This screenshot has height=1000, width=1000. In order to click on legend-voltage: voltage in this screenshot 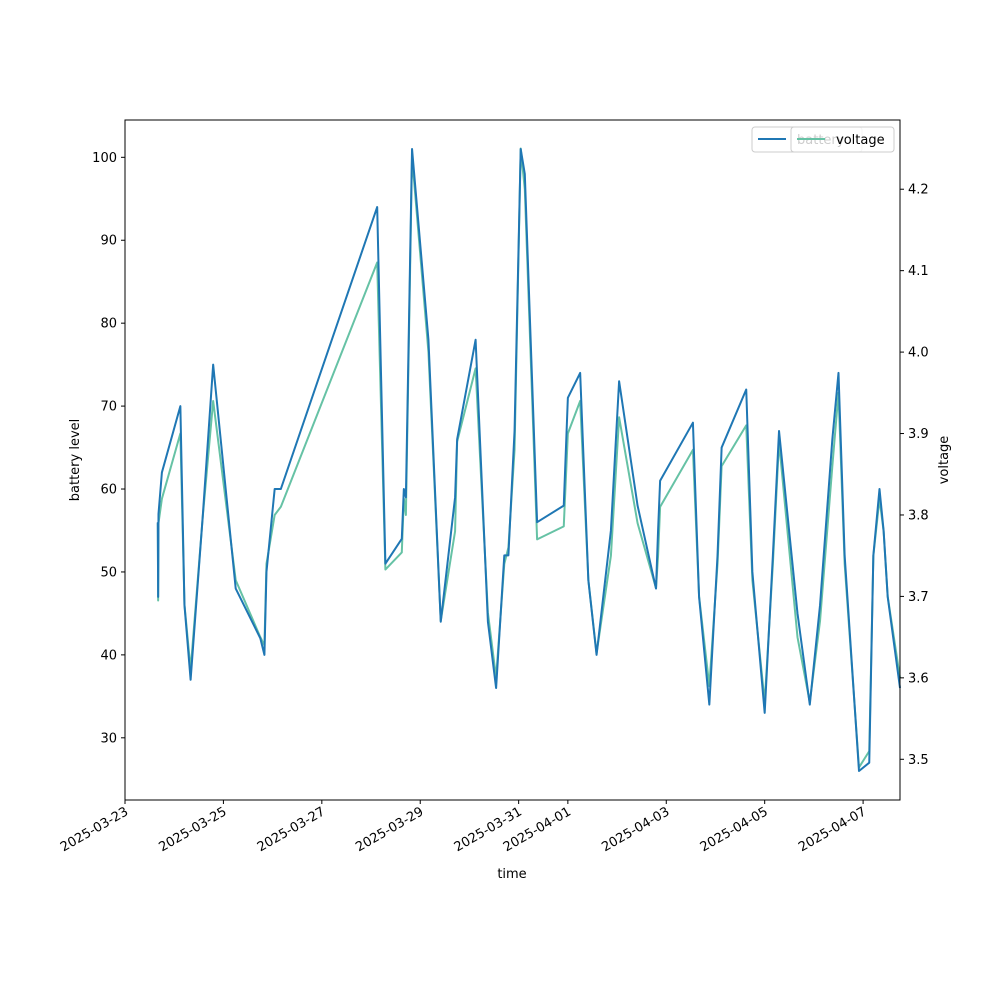, I will do `click(842, 139)`.